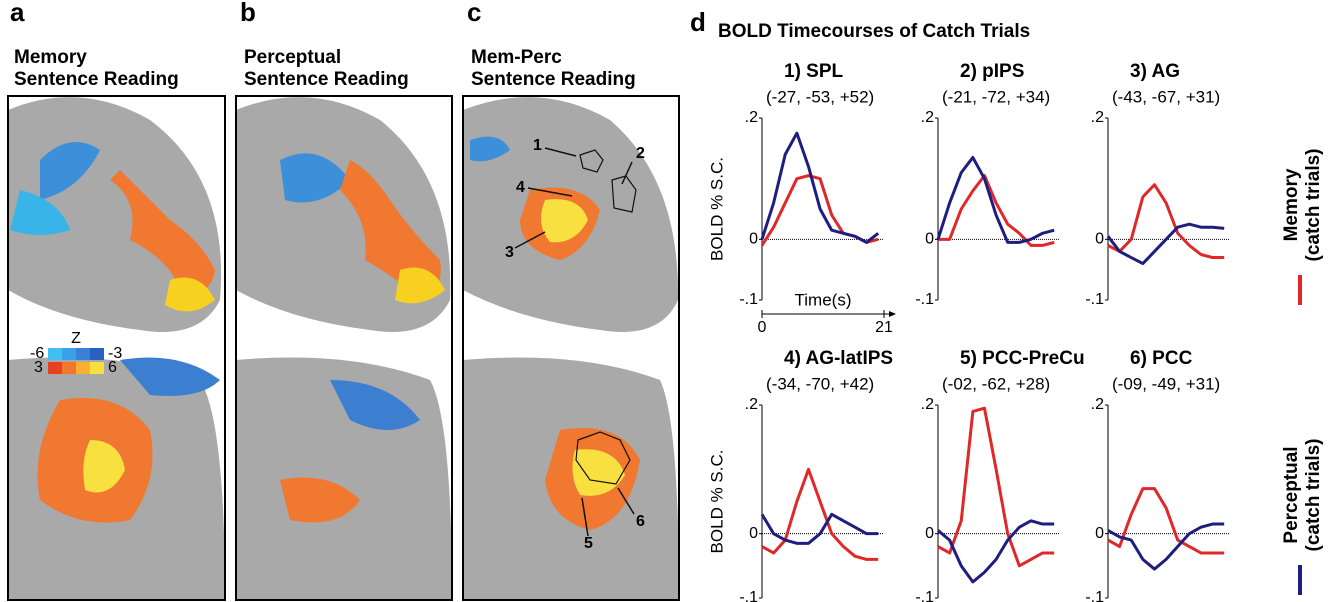 The width and height of the screenshot is (1336, 602). Describe the element at coordinates (823, 299) in the screenshot. I see `x-axis-label: Time(s)` at that location.